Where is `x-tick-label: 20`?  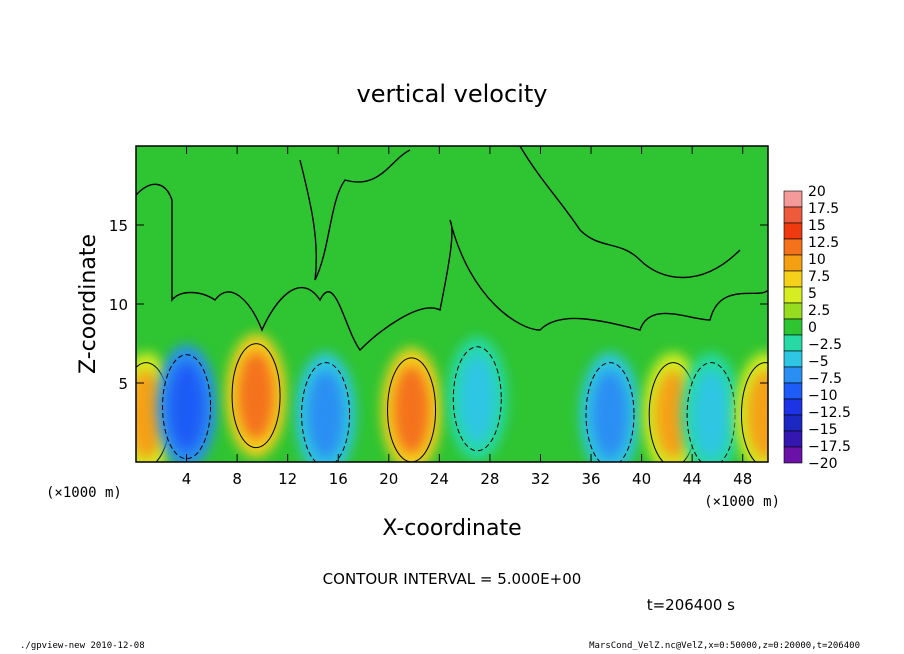
x-tick-label: 20 is located at coordinates (388, 479).